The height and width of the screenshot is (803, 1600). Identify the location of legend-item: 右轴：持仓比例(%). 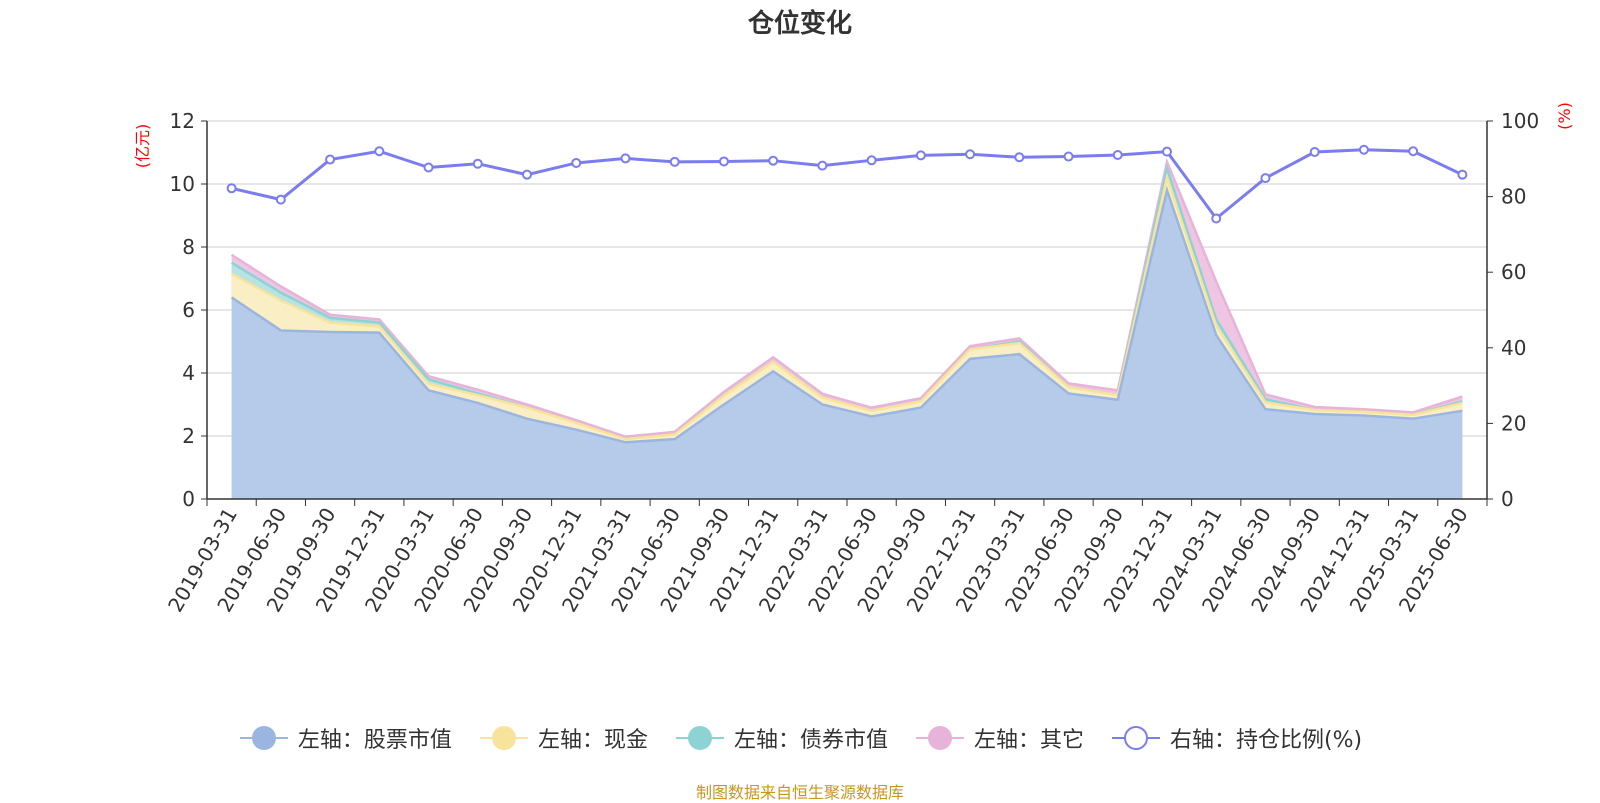
(1236, 738).